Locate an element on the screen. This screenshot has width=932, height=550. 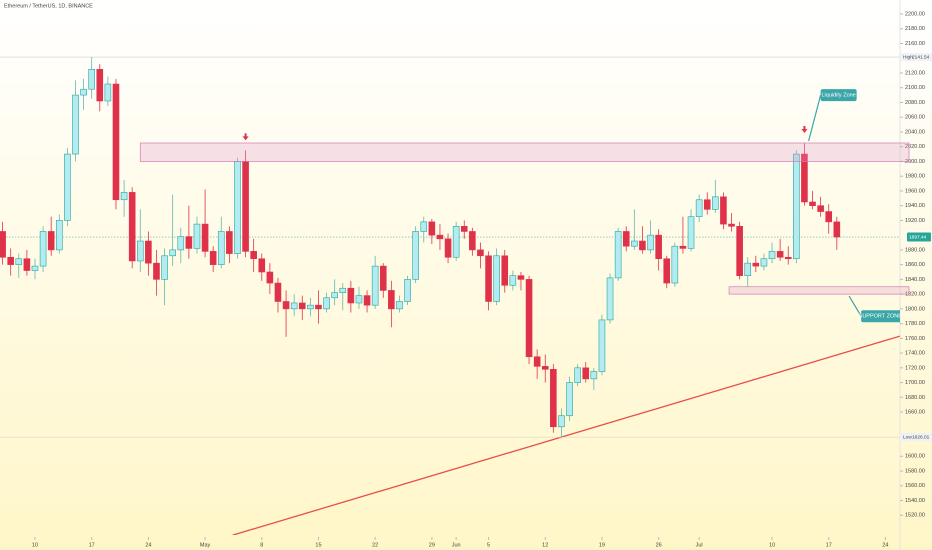
x-tick-label: Jun is located at coordinates (456, 545).